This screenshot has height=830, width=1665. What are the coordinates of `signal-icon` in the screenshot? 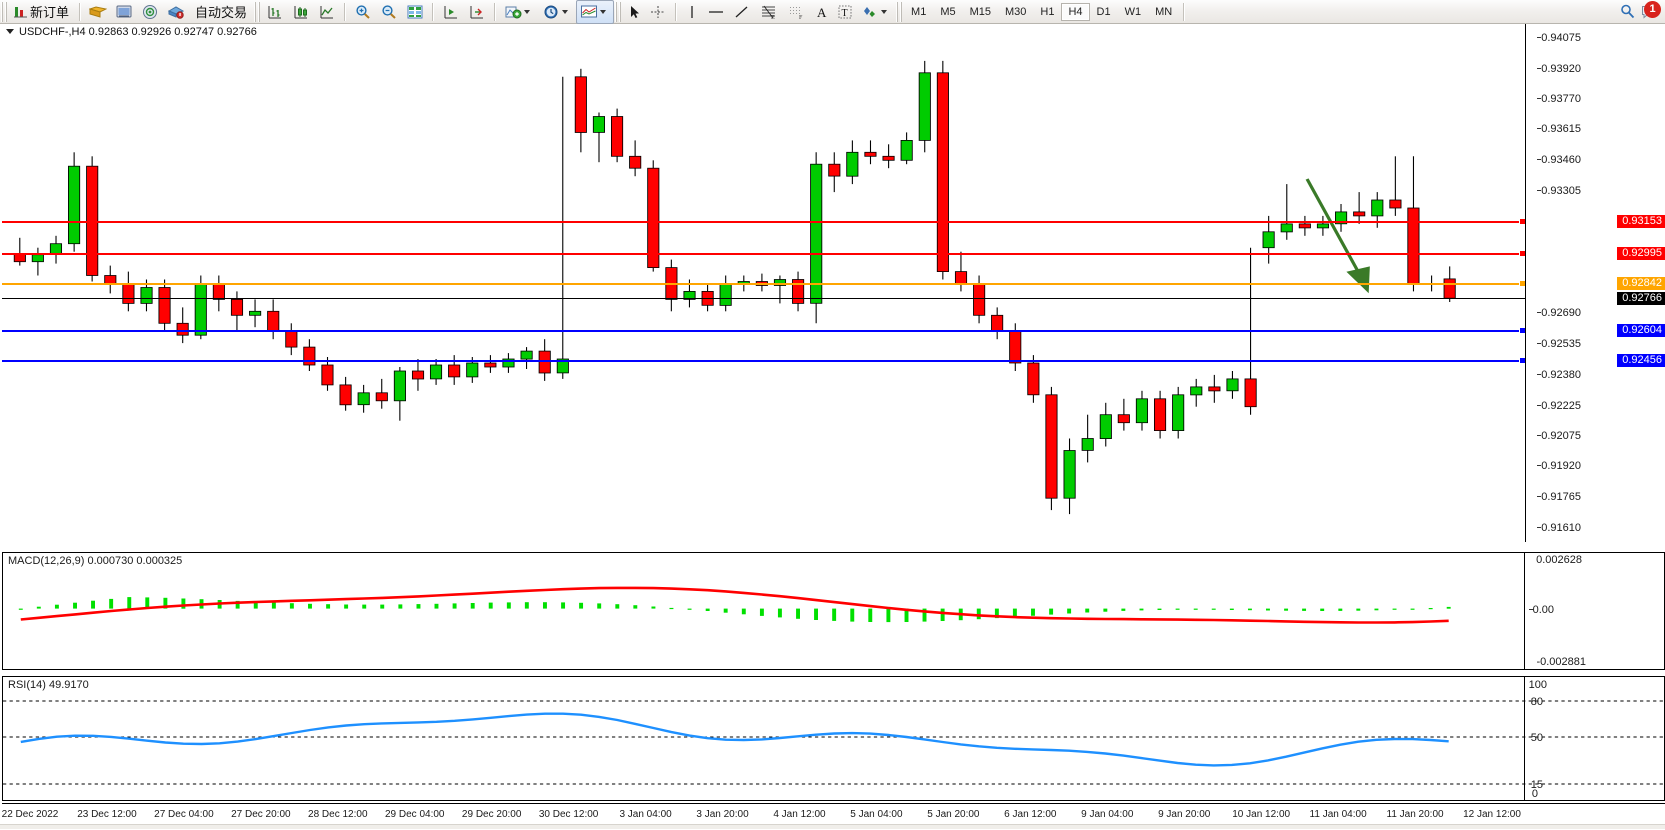 It's located at (150, 12).